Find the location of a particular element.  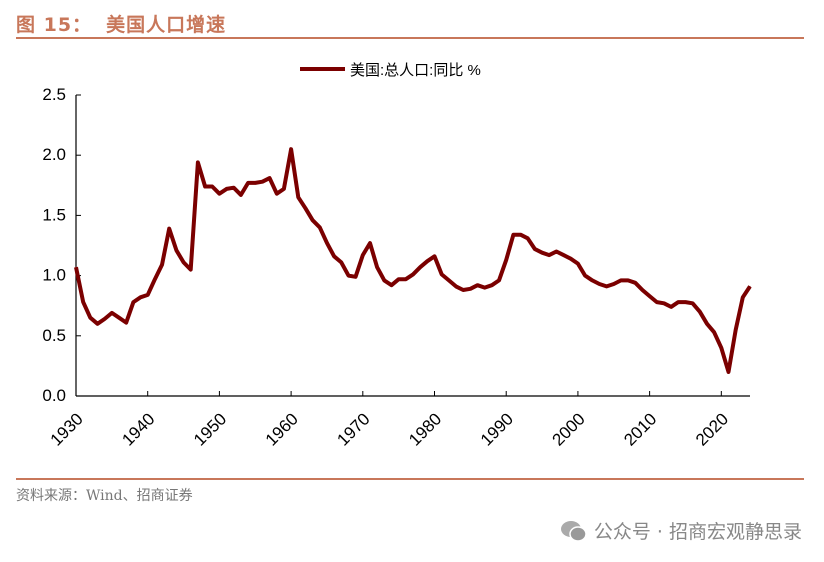

legend-label: 美国:总人口:同比 % is located at coordinates (415, 70).